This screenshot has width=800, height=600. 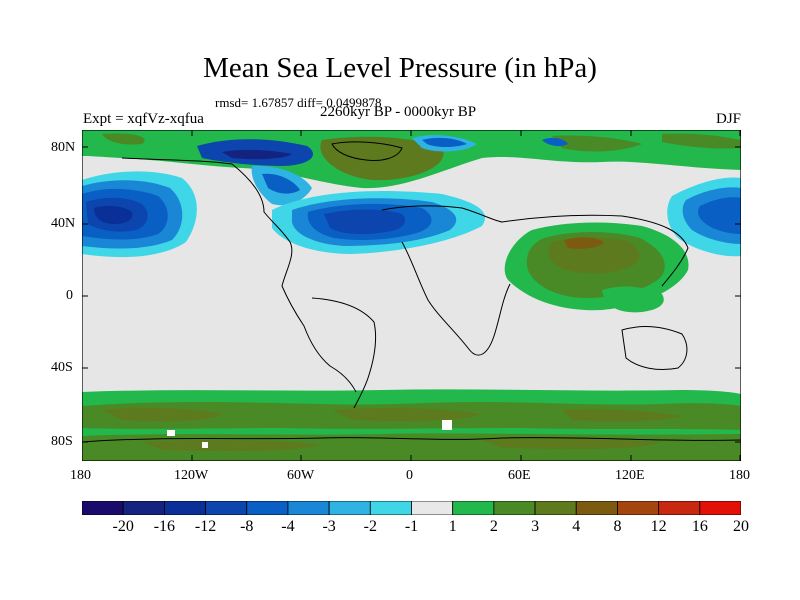 What do you see at coordinates (411, 425) in the screenshot?
I see `southern-ocean-band` at bounding box center [411, 425].